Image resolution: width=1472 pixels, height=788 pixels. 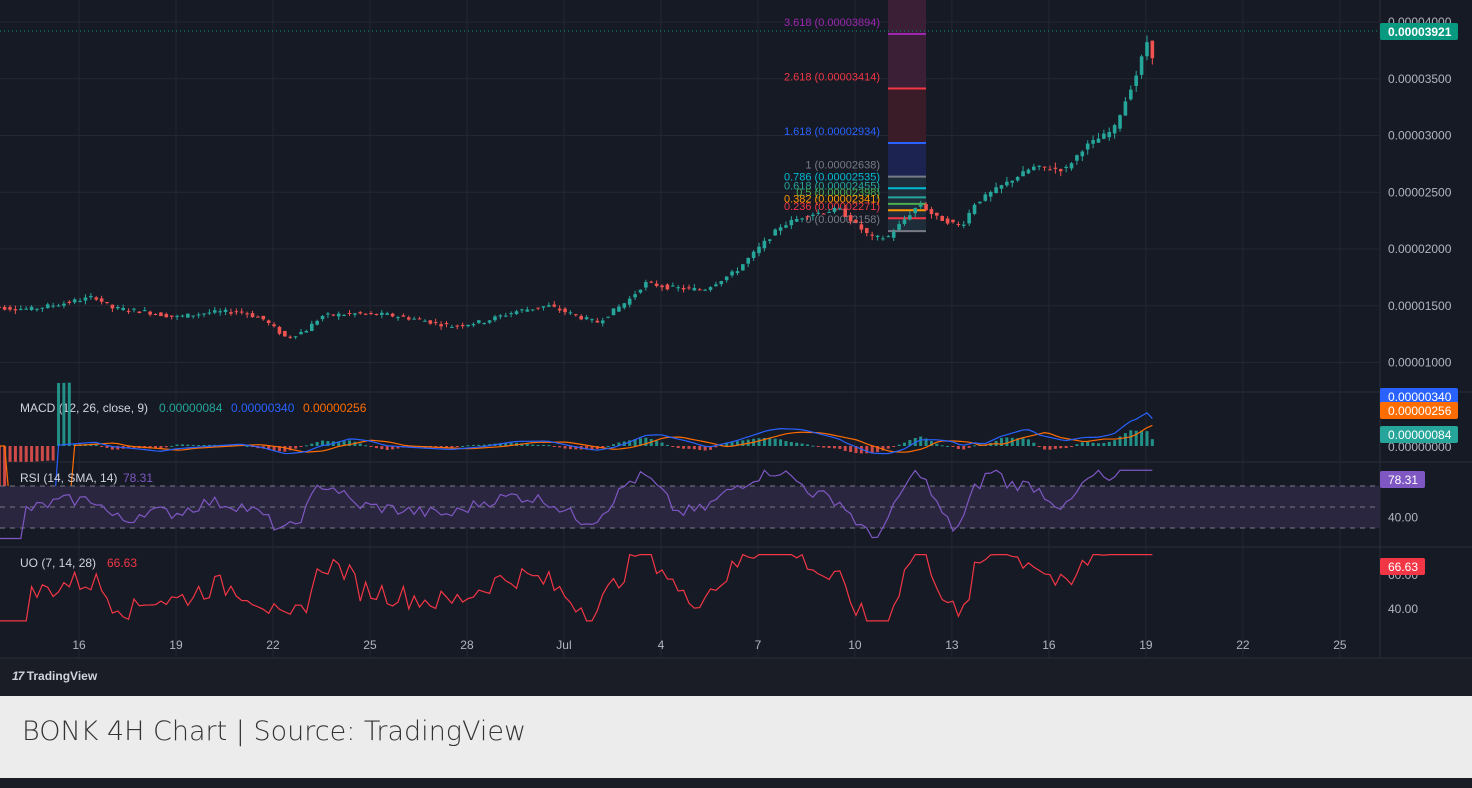 What do you see at coordinates (1340, 645) in the screenshot?
I see `time-axis-label: 25` at bounding box center [1340, 645].